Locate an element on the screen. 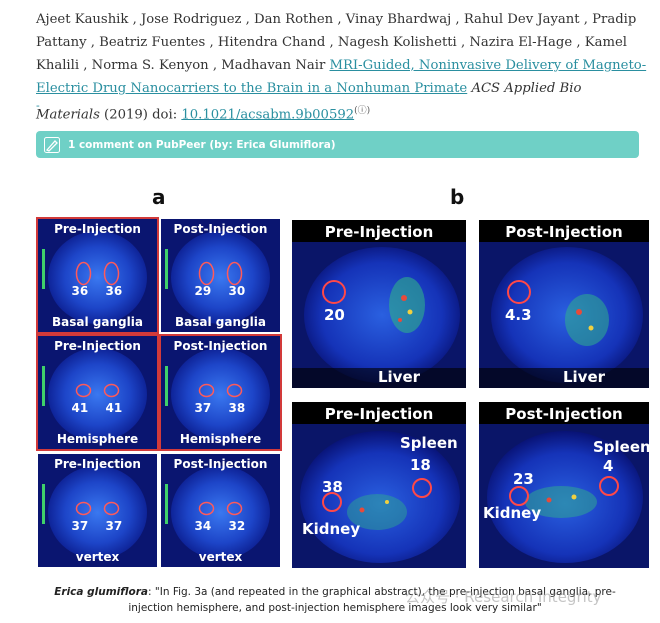  kidney-spleen-pre-scan is located at coordinates (379, 485).